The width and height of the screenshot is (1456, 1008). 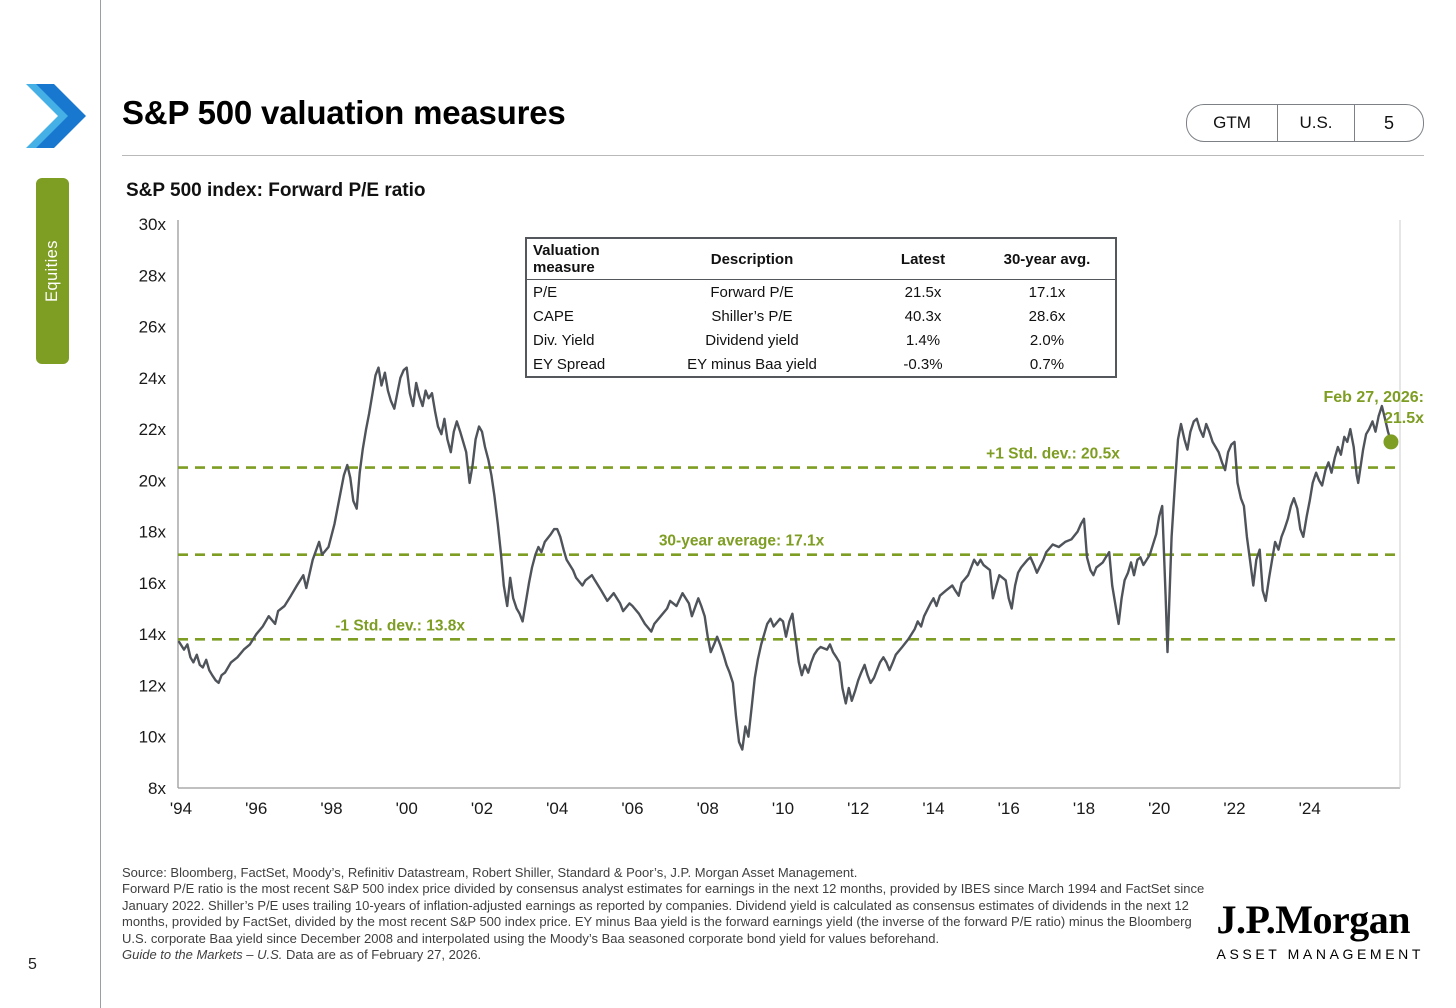 What do you see at coordinates (153, 327) in the screenshot?
I see `y-tick-label: 26x` at bounding box center [153, 327].